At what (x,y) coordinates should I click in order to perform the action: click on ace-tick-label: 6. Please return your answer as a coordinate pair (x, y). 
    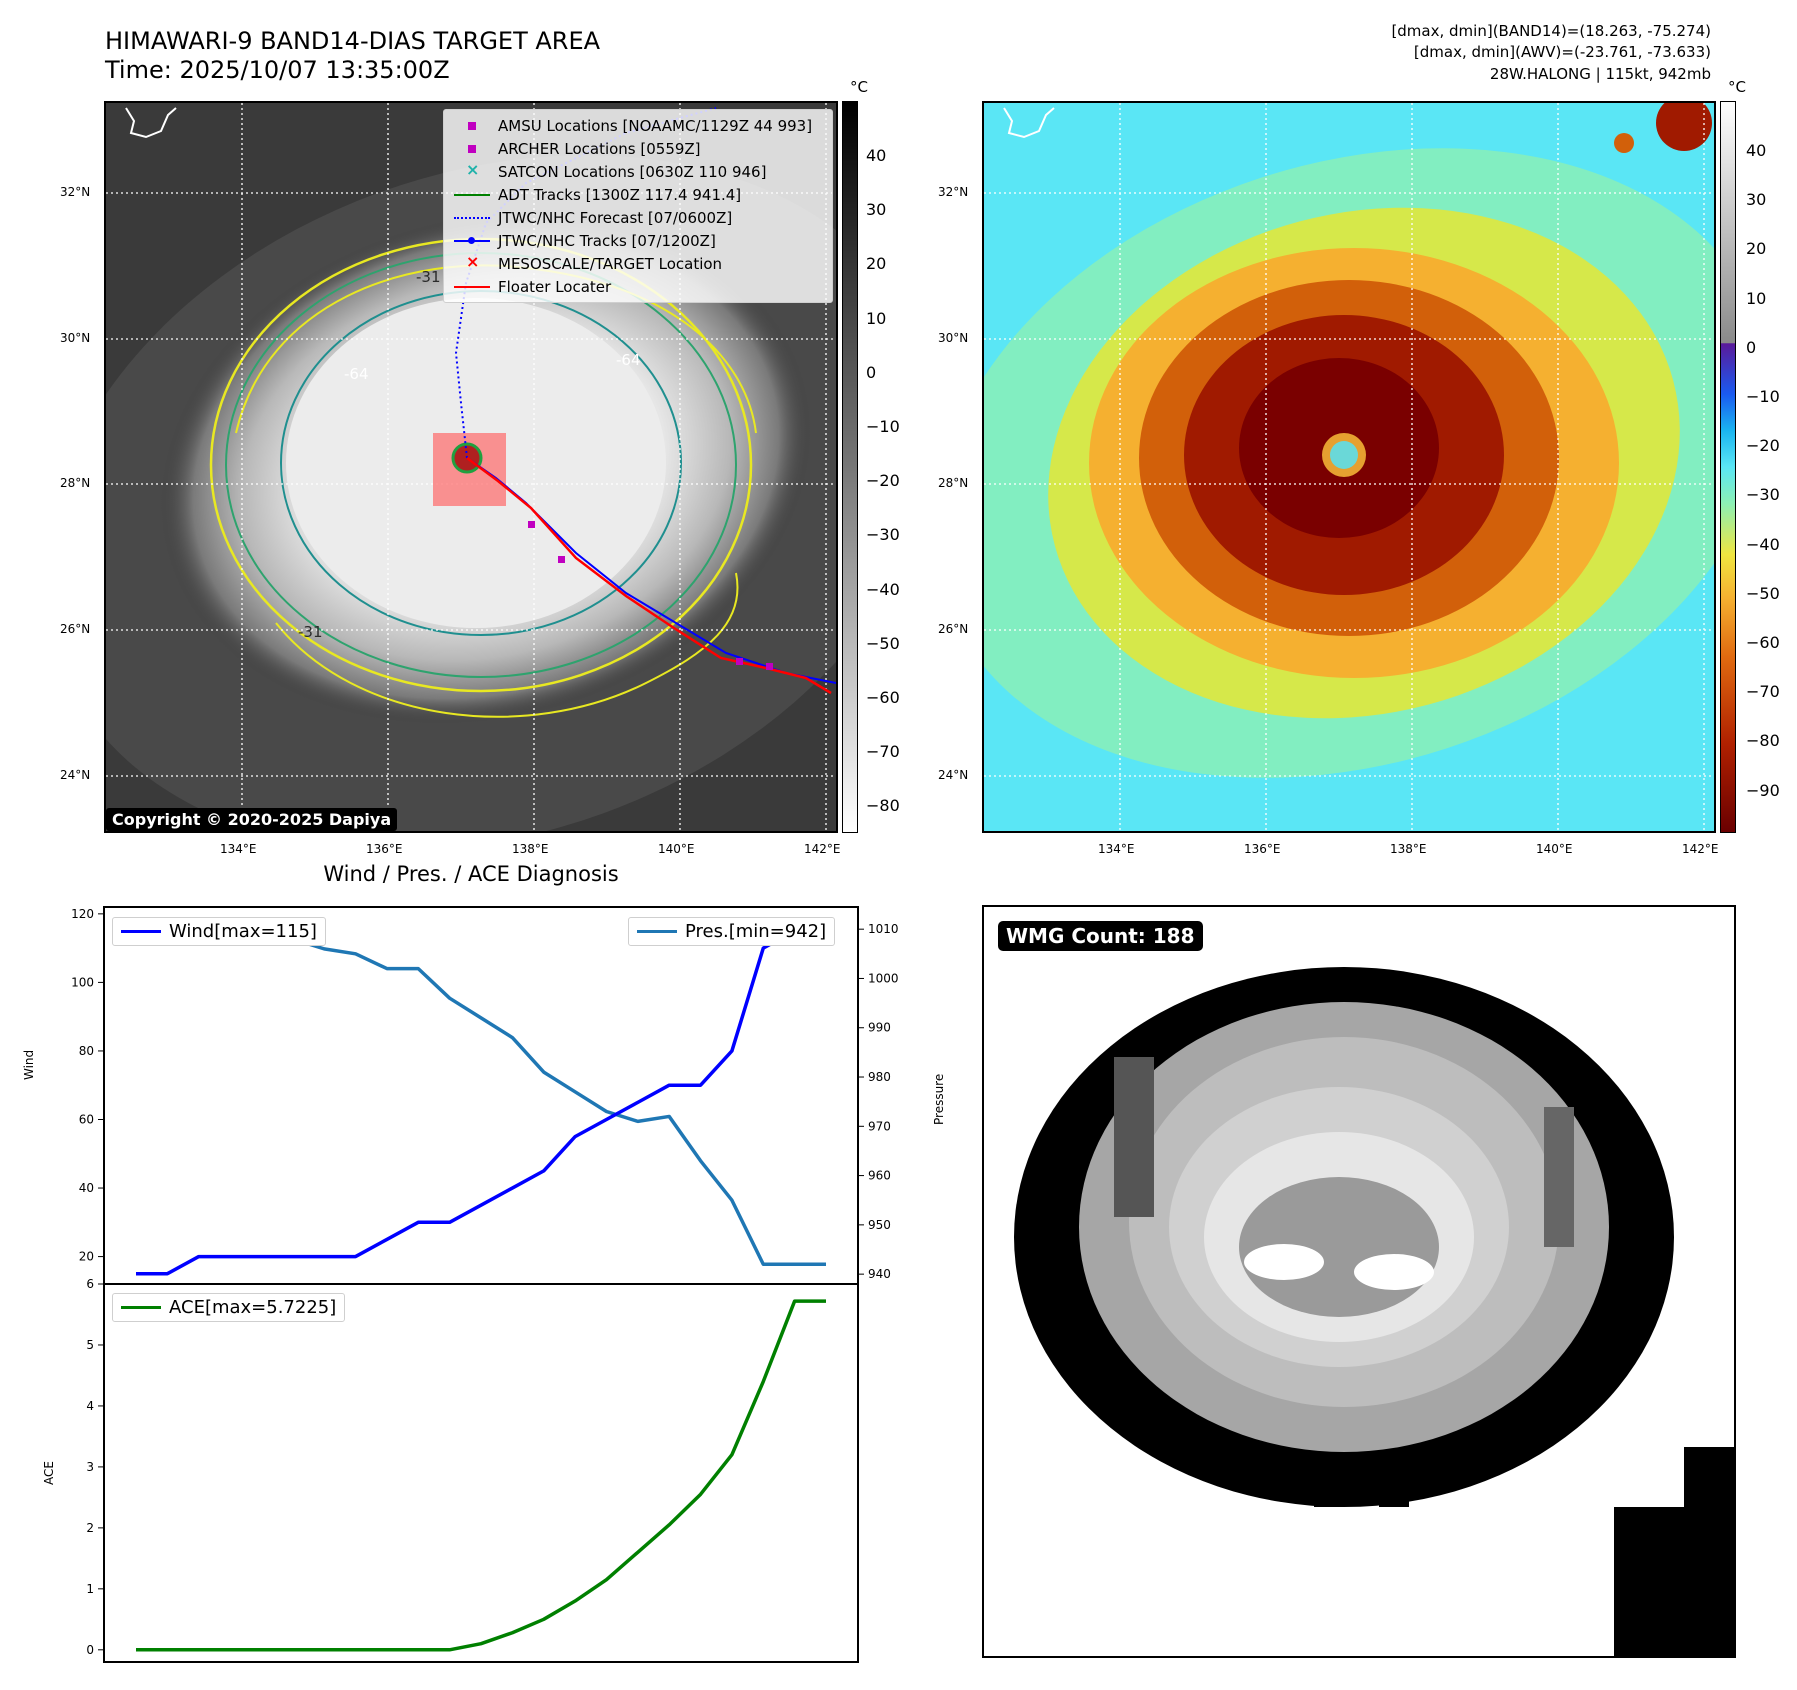
    Looking at the image, I should click on (90, 1284).